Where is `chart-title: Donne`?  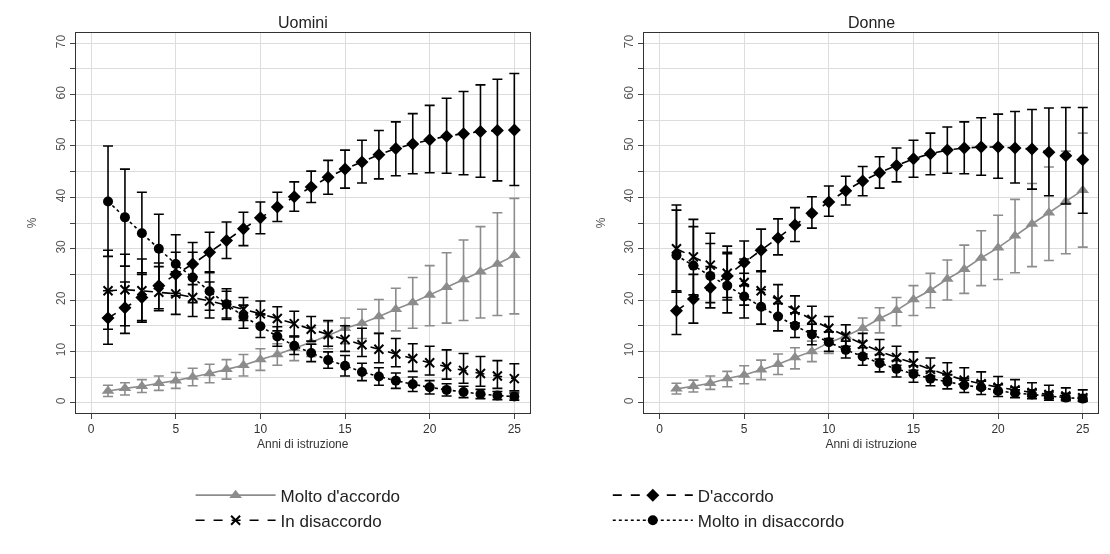
chart-title: Donne is located at coordinates (872, 22).